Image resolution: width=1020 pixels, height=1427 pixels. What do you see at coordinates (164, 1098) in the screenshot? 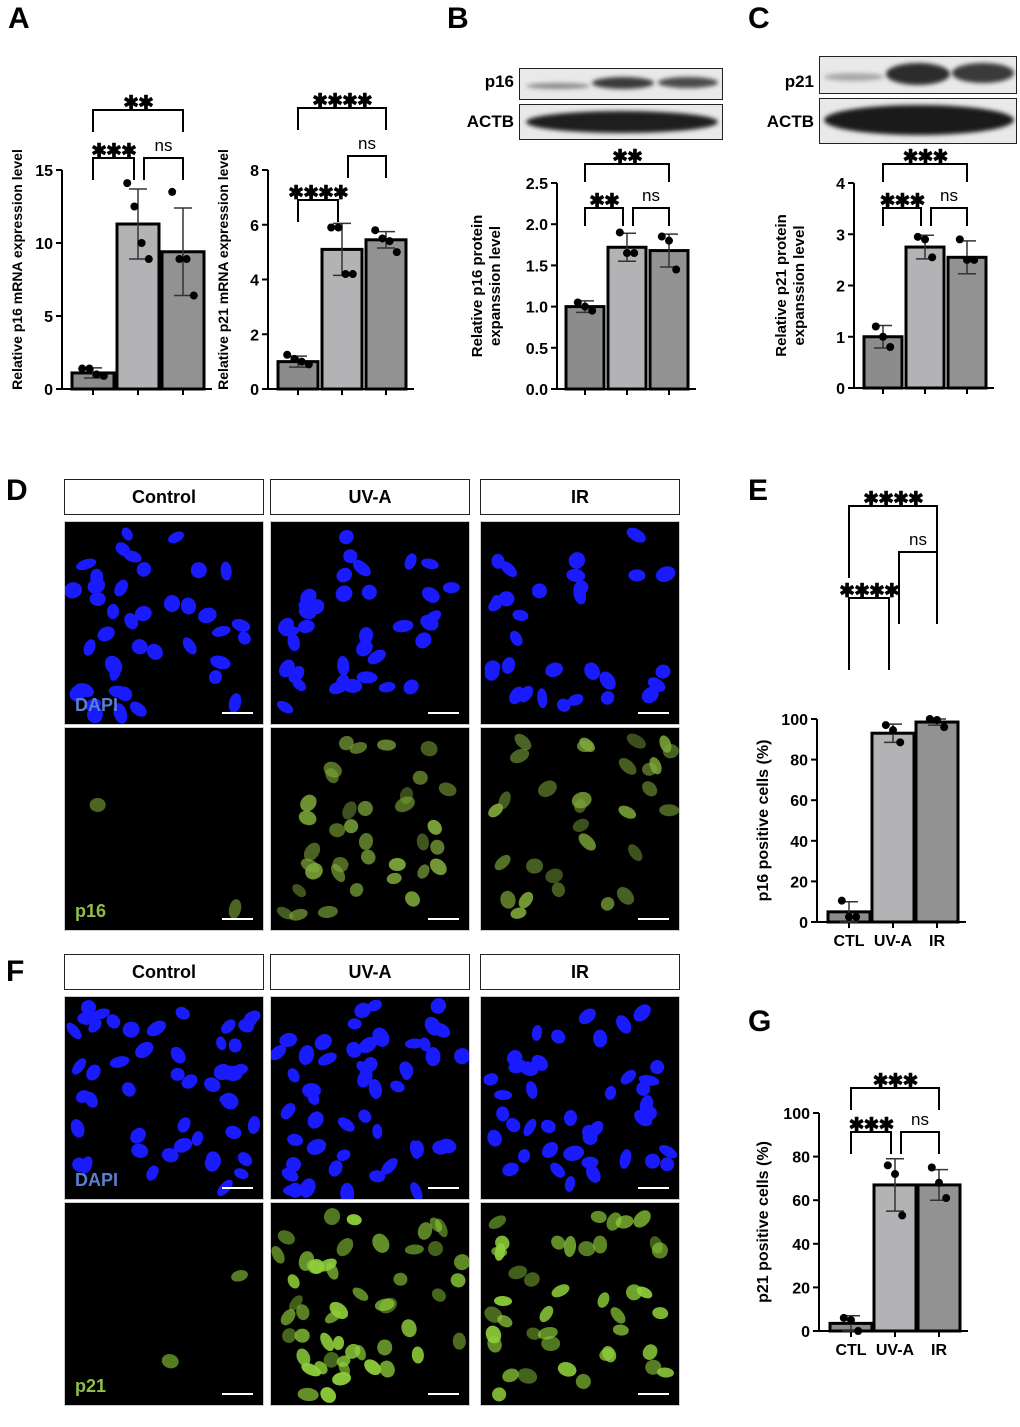
I see `dapi-image-control: DAPI` at bounding box center [164, 1098].